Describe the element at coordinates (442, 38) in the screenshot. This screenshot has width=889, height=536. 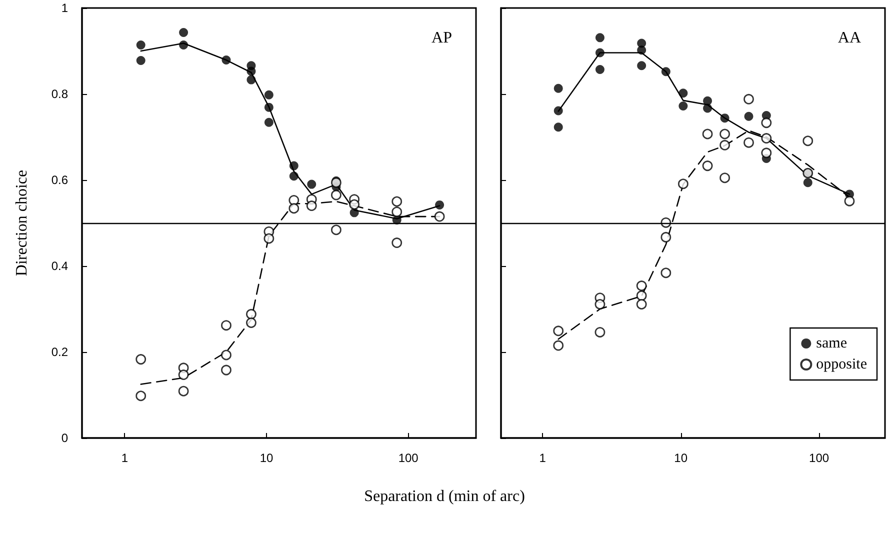
I see `annotation: AP` at that location.